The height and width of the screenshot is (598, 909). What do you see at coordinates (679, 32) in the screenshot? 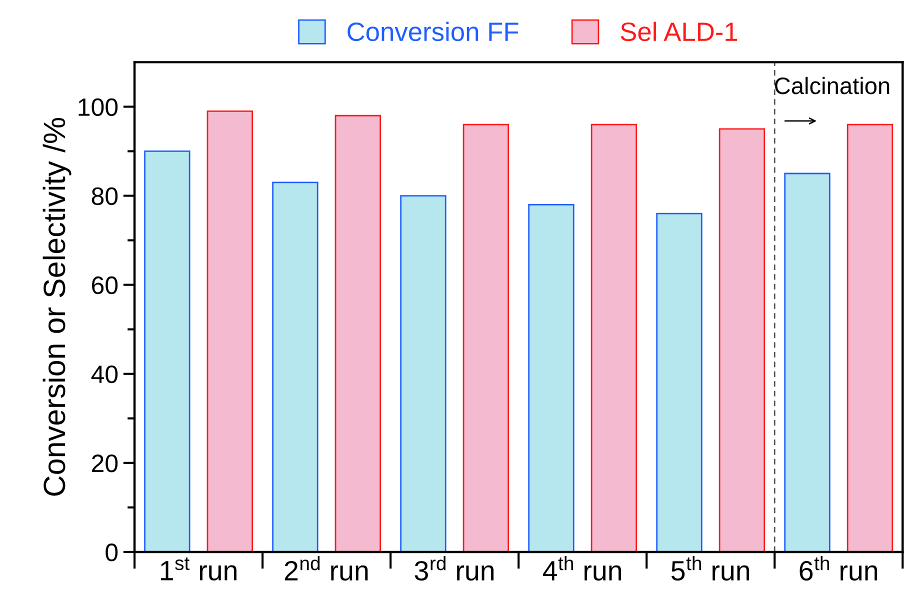
I see `legend-label: Sel ALD-1` at bounding box center [679, 32].